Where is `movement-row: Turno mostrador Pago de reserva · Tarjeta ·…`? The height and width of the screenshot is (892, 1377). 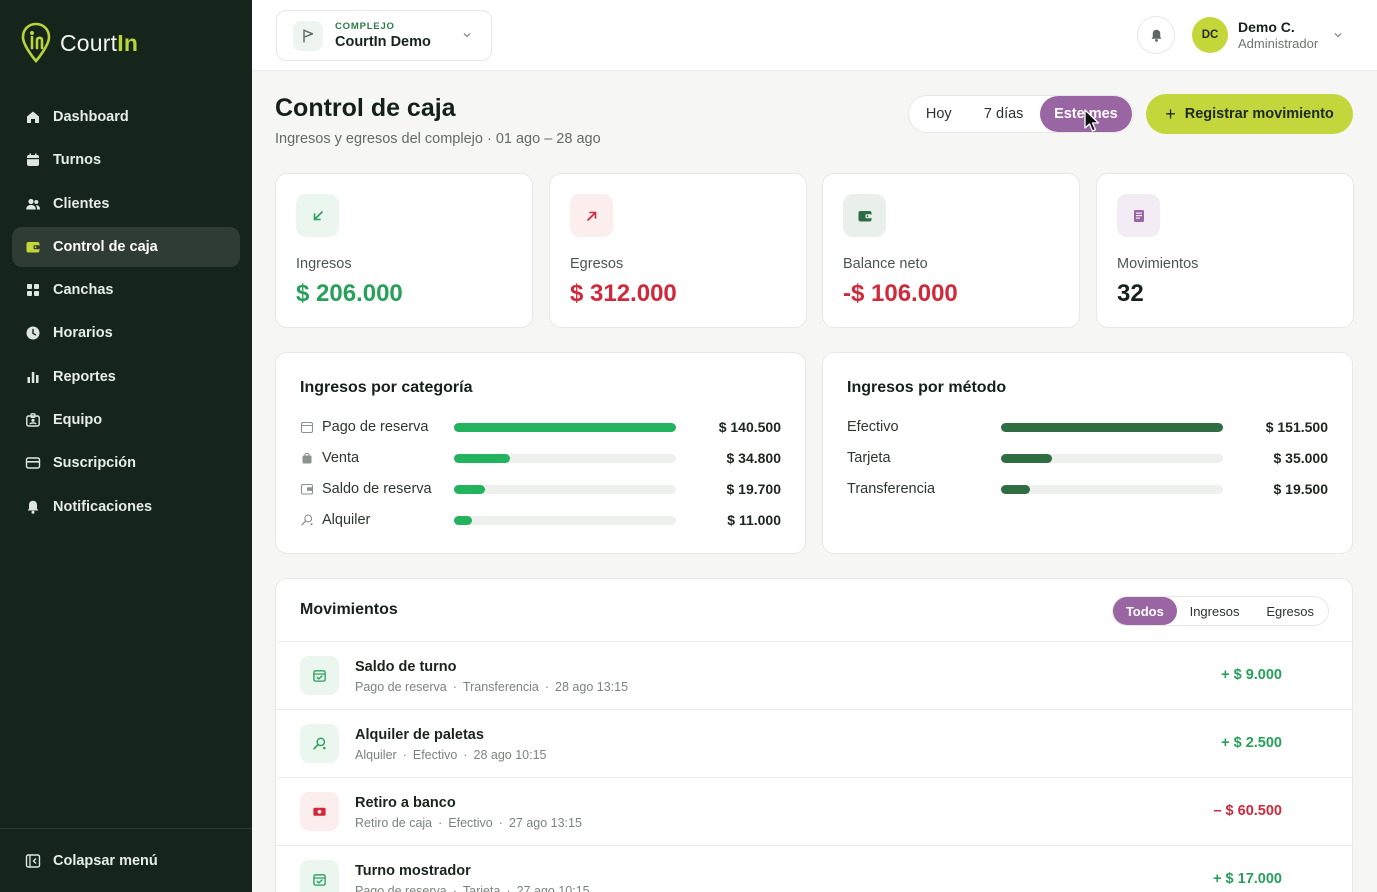
movement-row: Turno mostrador Pago de reserva · Tarjeta ·… is located at coordinates (815, 868).